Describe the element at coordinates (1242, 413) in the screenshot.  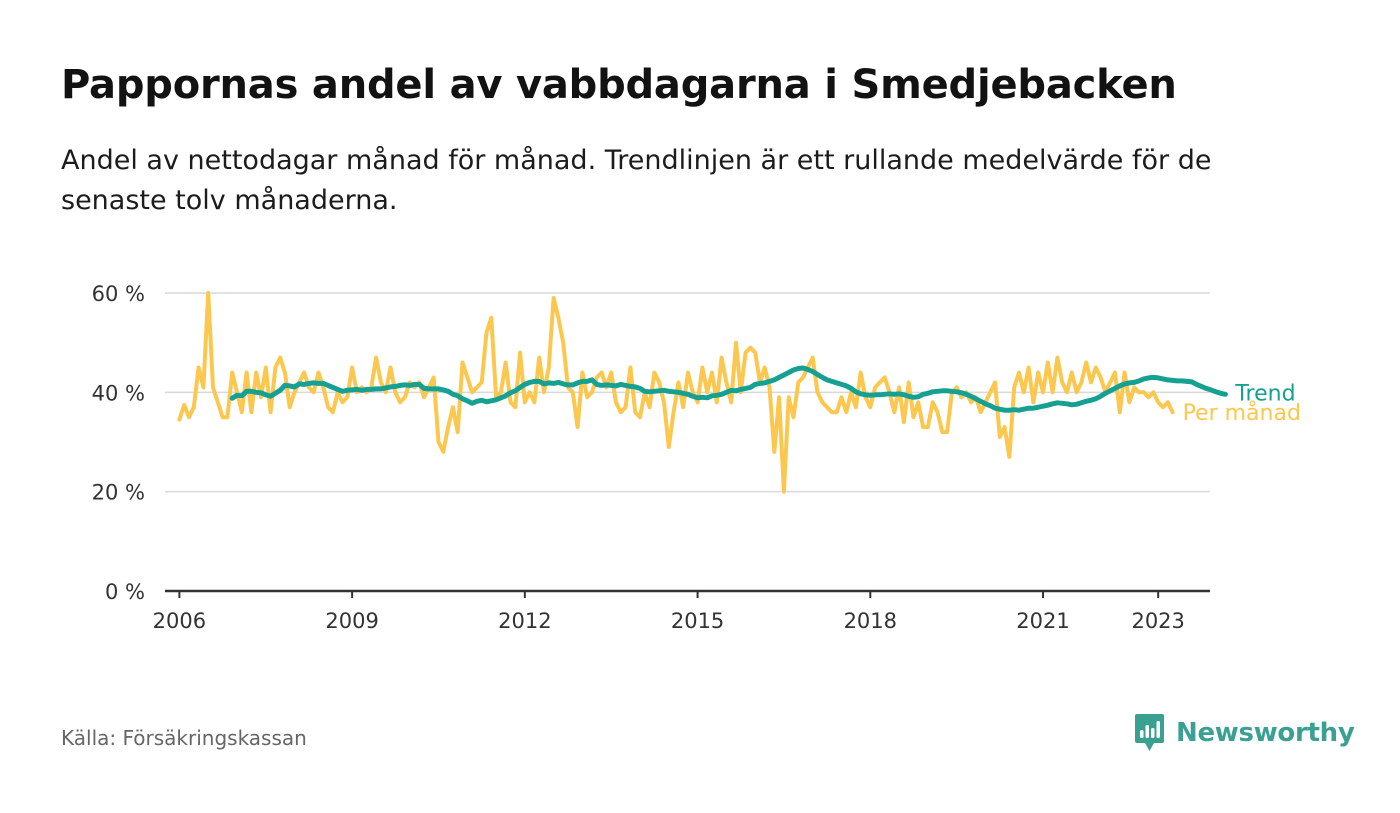
I see `series-label-per-manad: Per månad` at that location.